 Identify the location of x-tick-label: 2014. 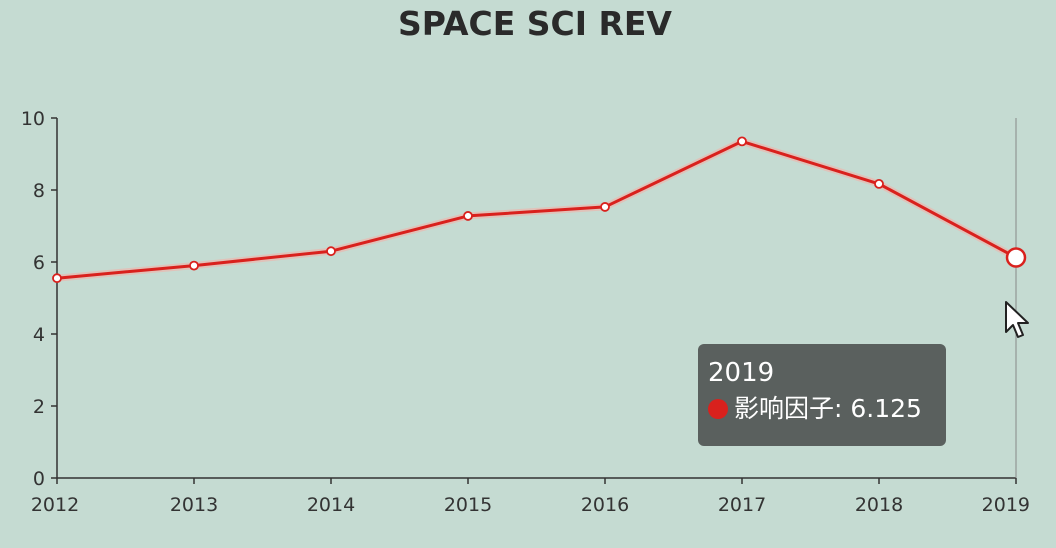
(331, 505).